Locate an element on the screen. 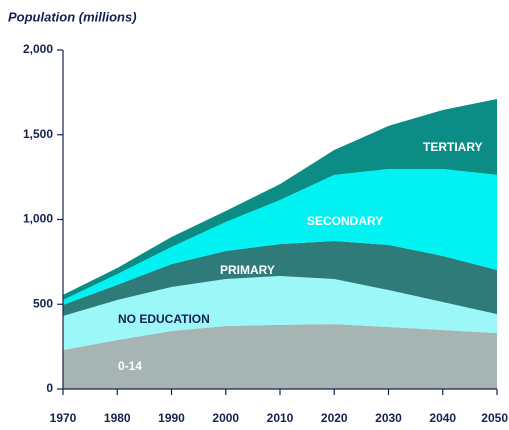 The height and width of the screenshot is (430, 509). x-tick-label: 1980 is located at coordinates (117, 418).